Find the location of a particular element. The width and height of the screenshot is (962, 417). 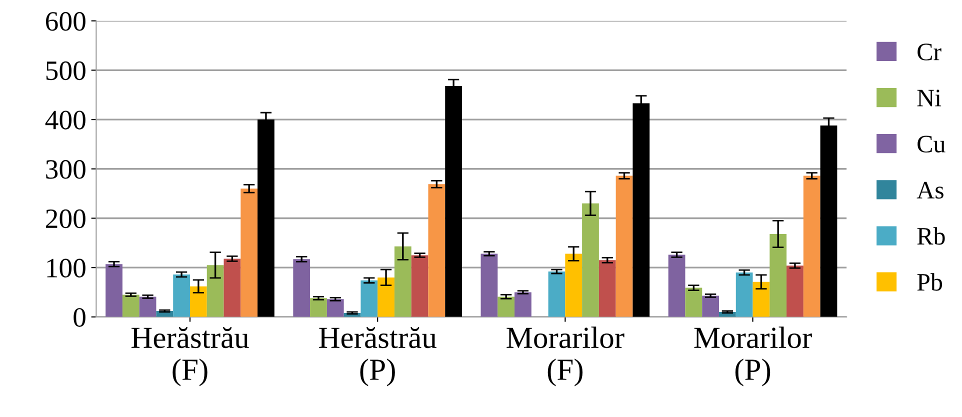

x-tick-label: Morarilor (F) is located at coordinates (565, 356).